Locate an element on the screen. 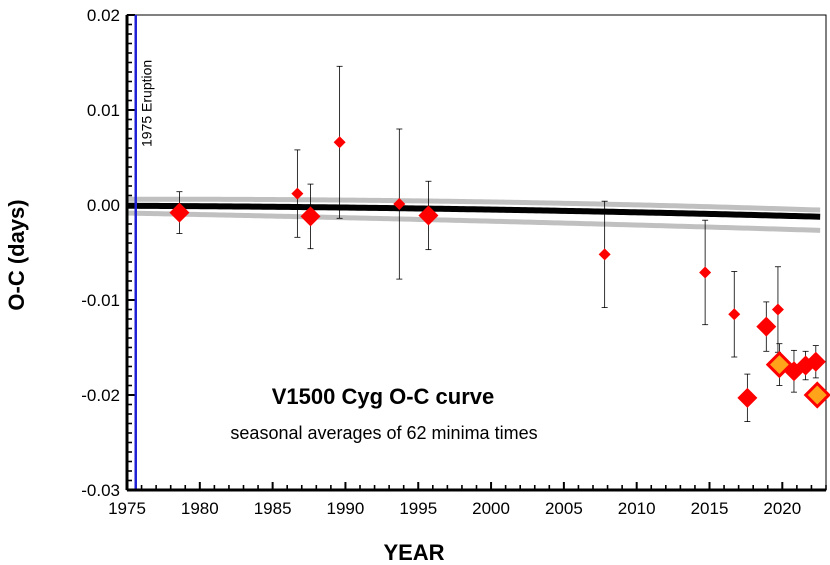 The width and height of the screenshot is (830, 565). x-tick-label: 2010 is located at coordinates (637, 508).